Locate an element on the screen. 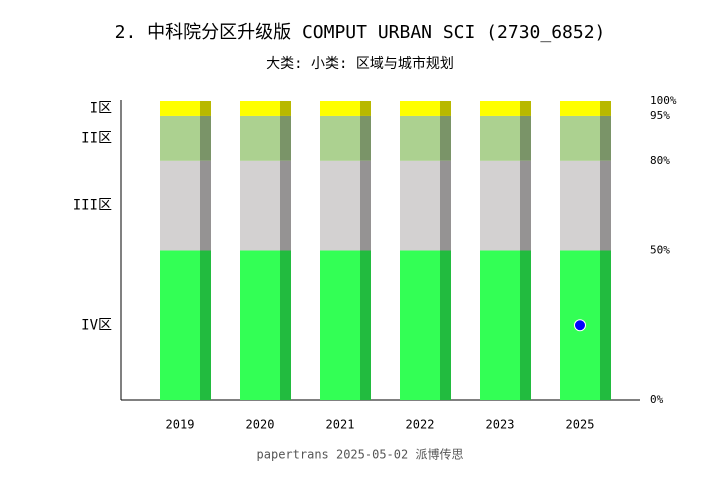 Image resolution: width=720 pixels, height=480 pixels. footer: papertrans 2025-05-02 派博传思 is located at coordinates (360, 454).